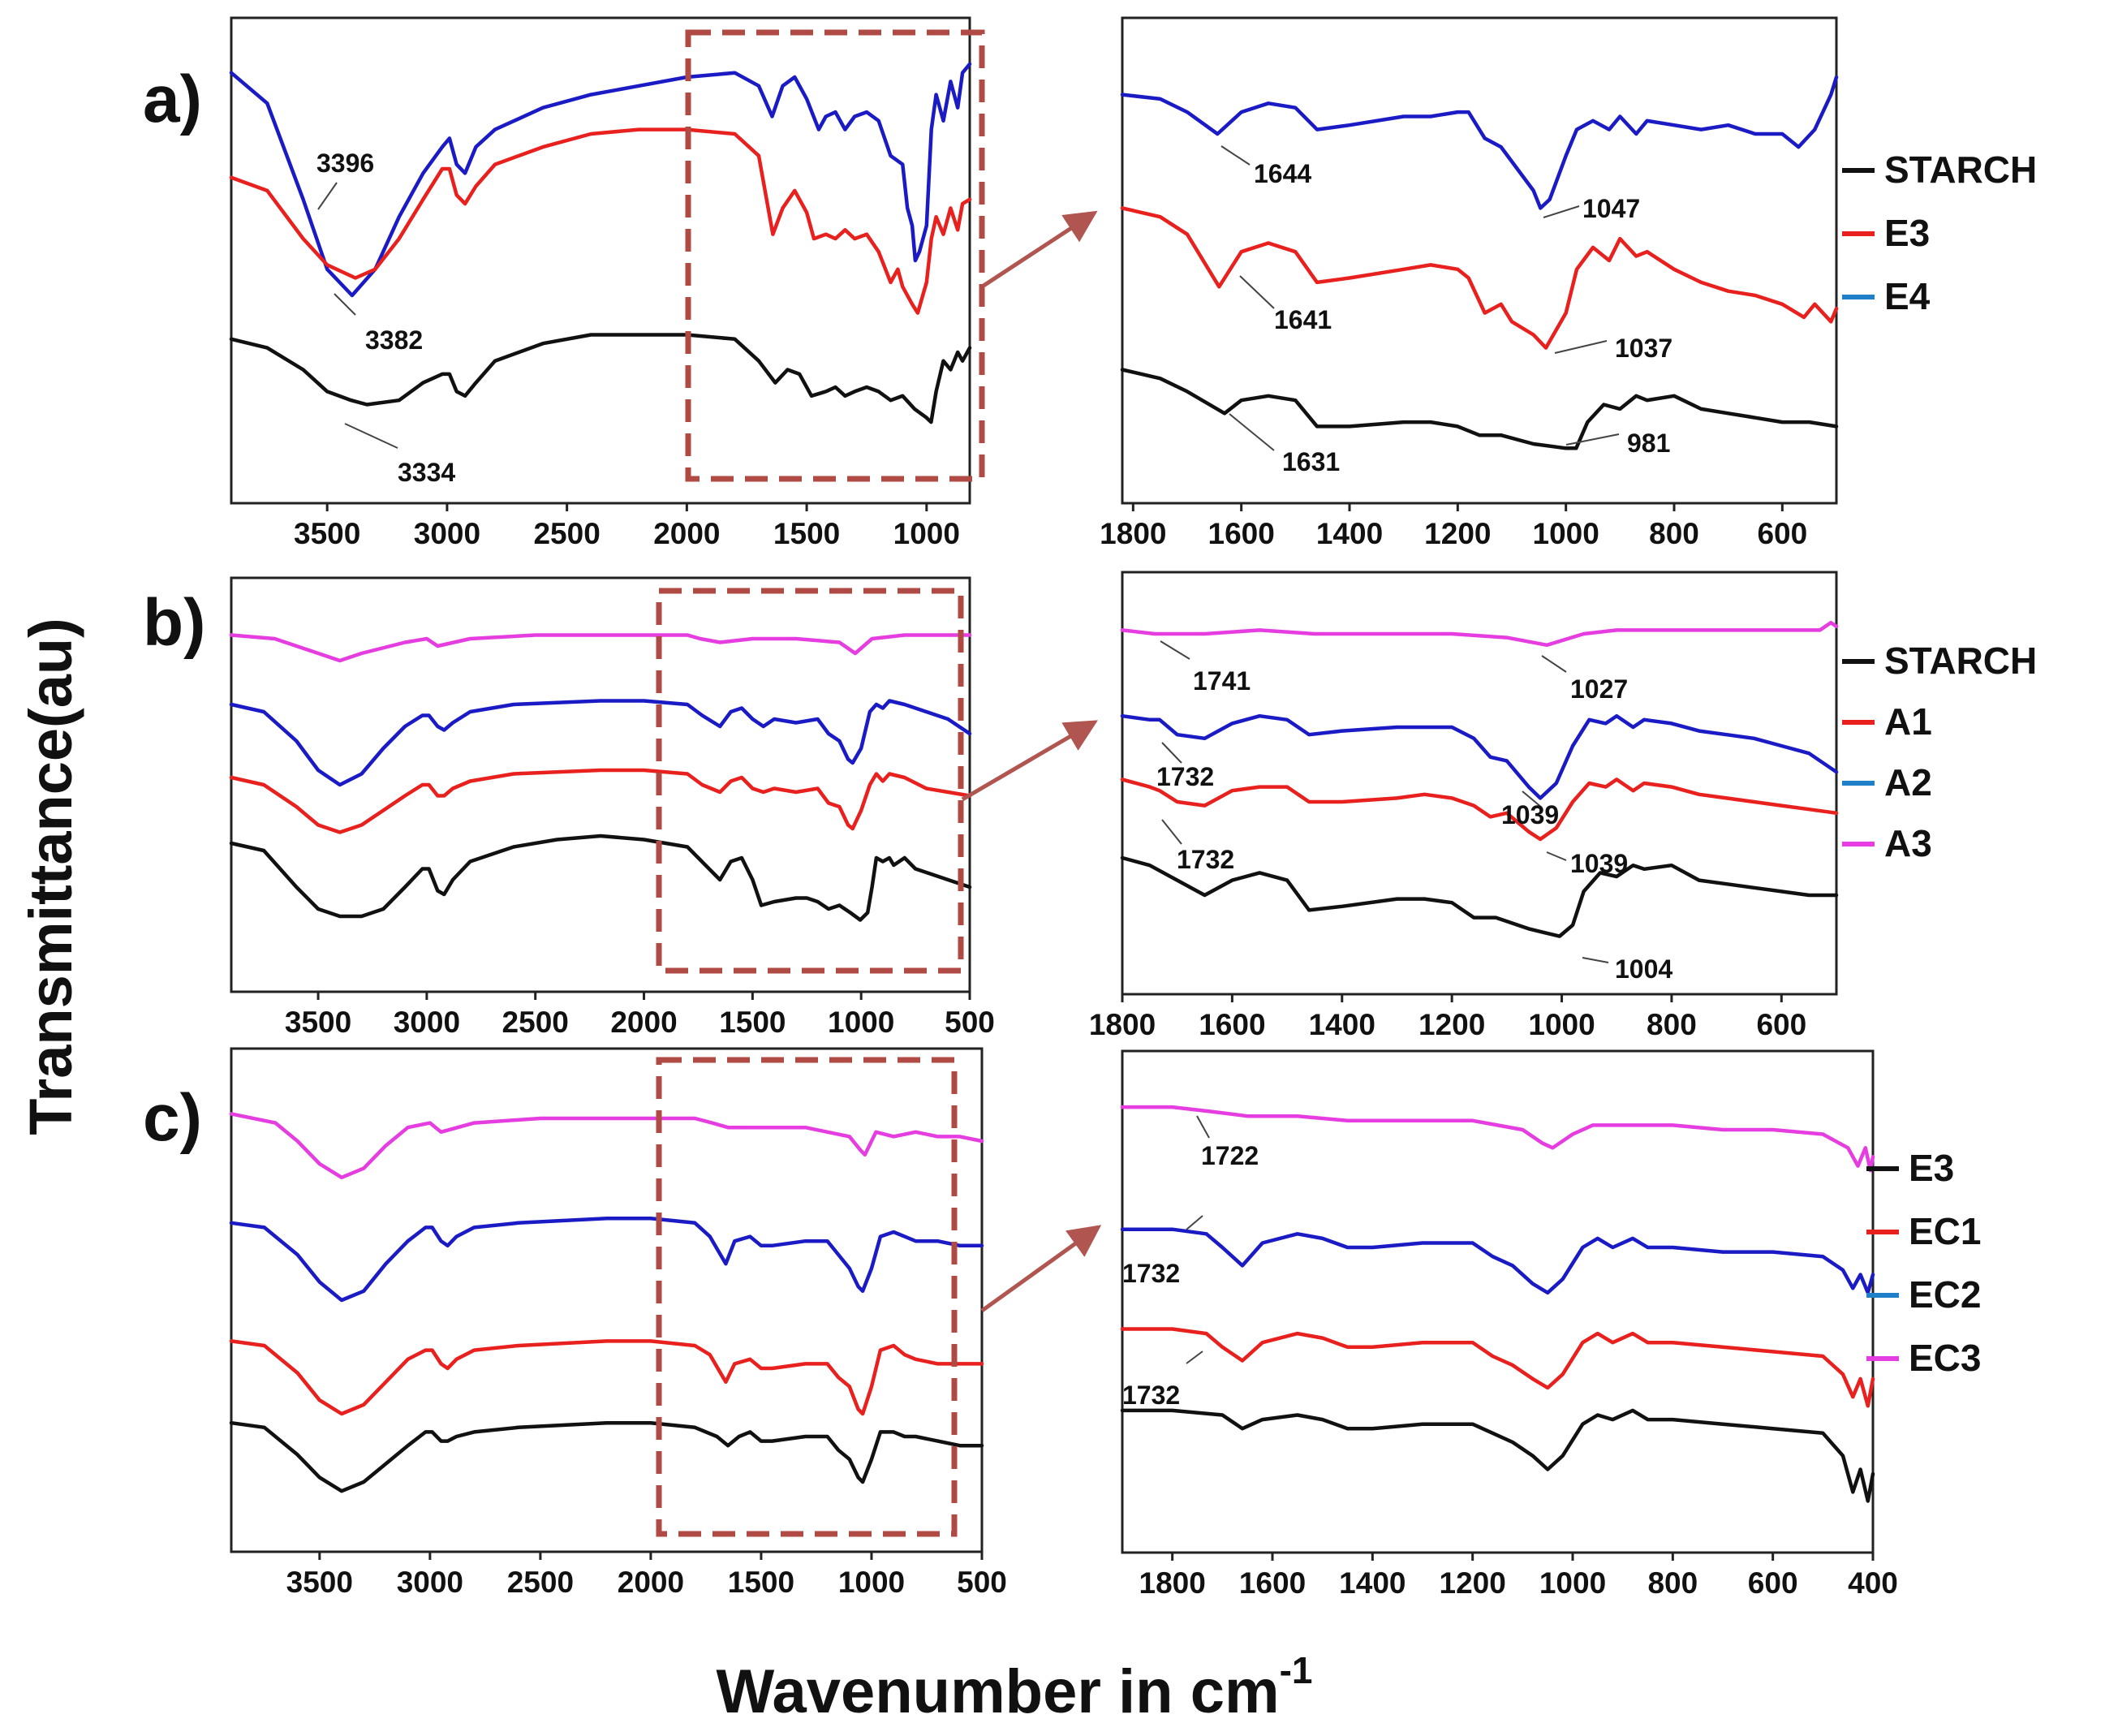  What do you see at coordinates (1497, 1261) in the screenshot?
I see `series-line-ec2` at bounding box center [1497, 1261].